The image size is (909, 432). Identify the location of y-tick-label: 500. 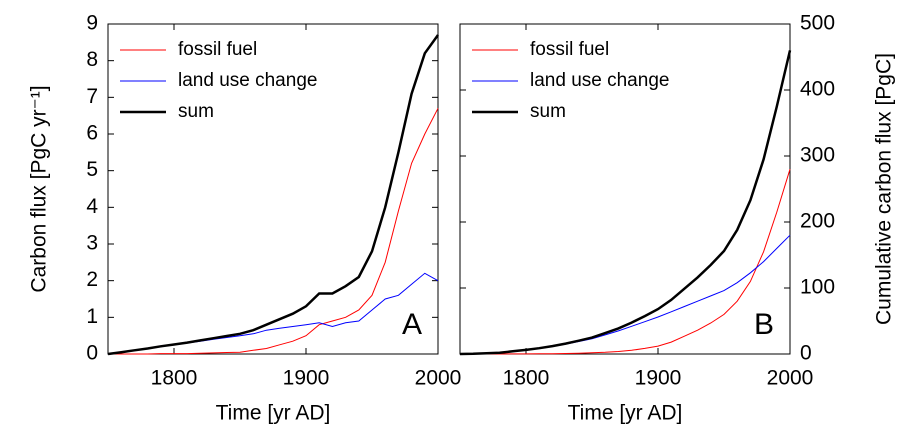
(817, 23).